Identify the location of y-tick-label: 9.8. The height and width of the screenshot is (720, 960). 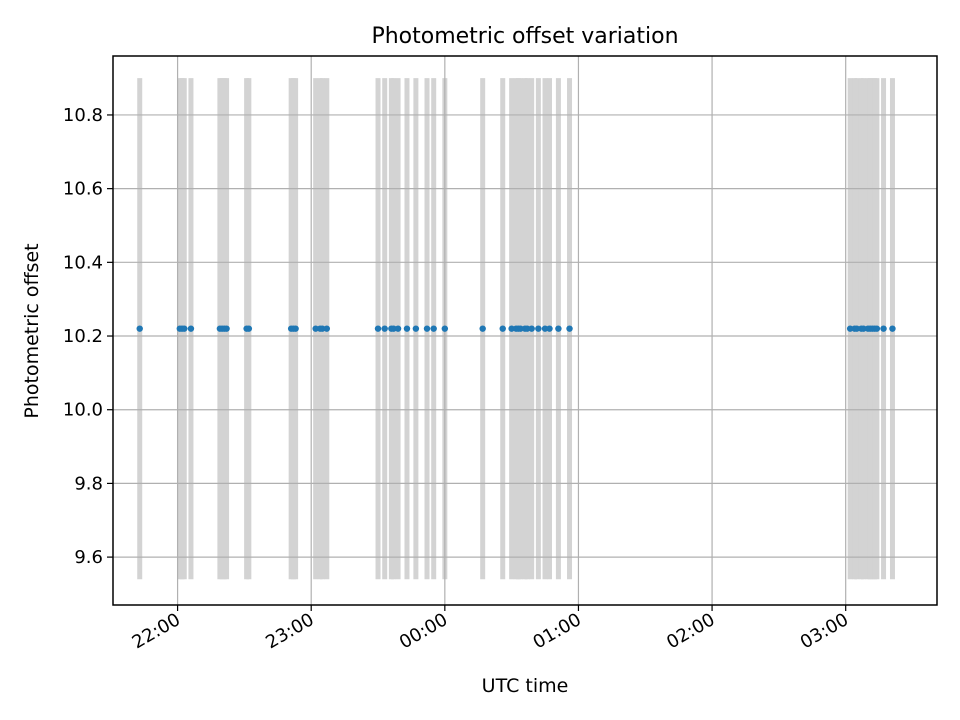
(88, 483).